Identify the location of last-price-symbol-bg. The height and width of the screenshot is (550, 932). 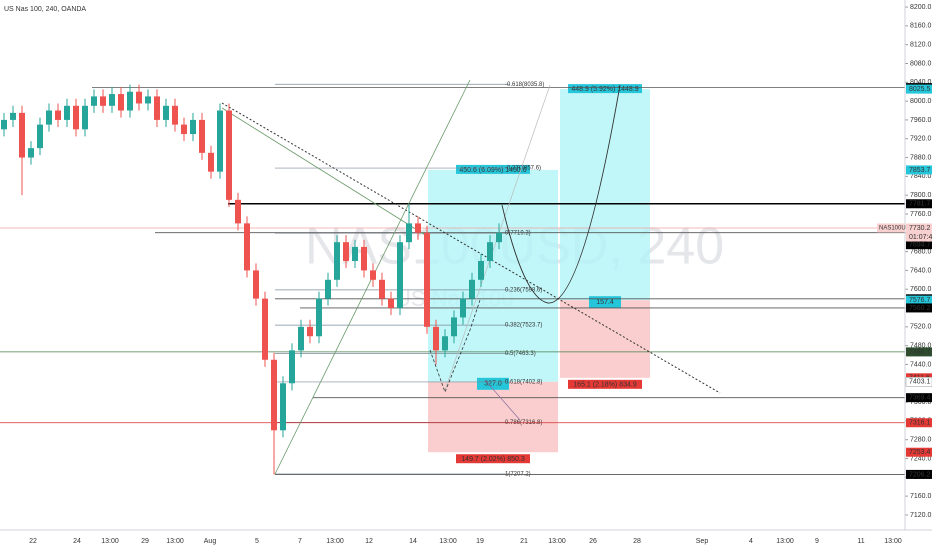
(891, 228).